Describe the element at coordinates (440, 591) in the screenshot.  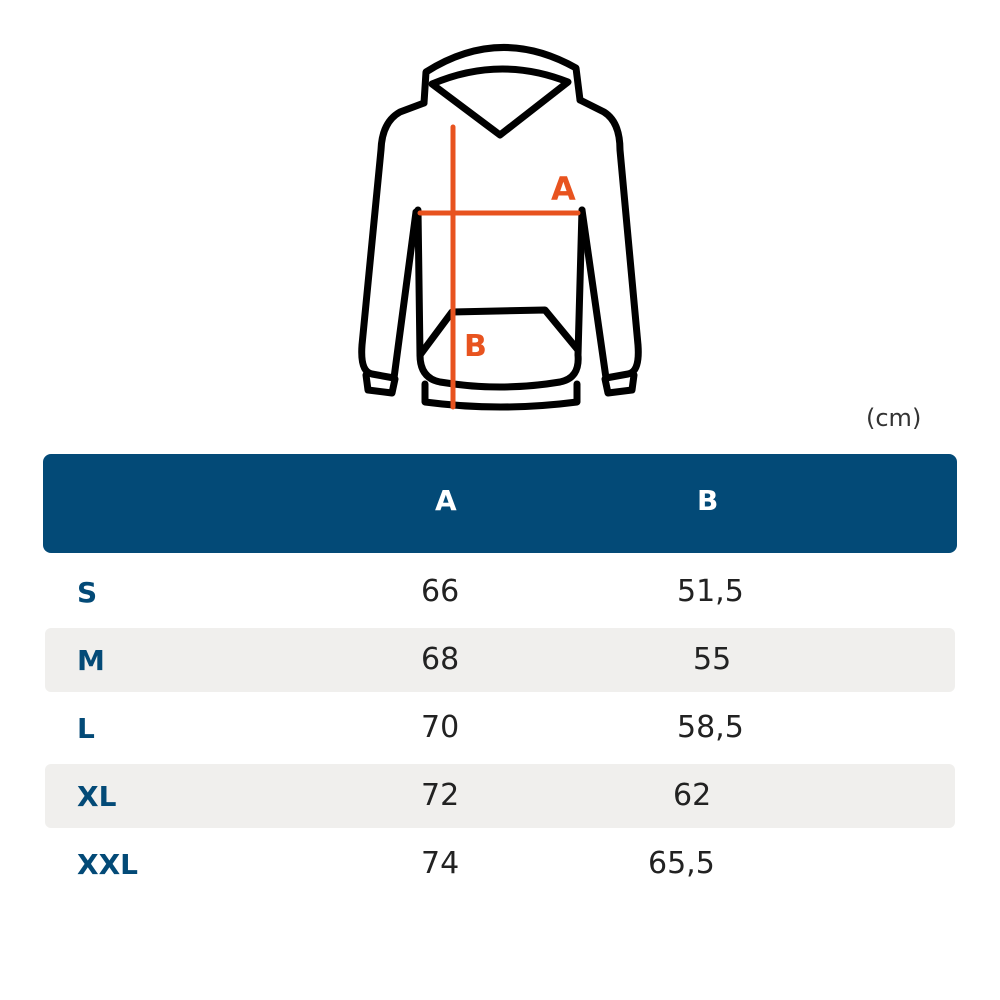
I see `value-a: 66` at that location.